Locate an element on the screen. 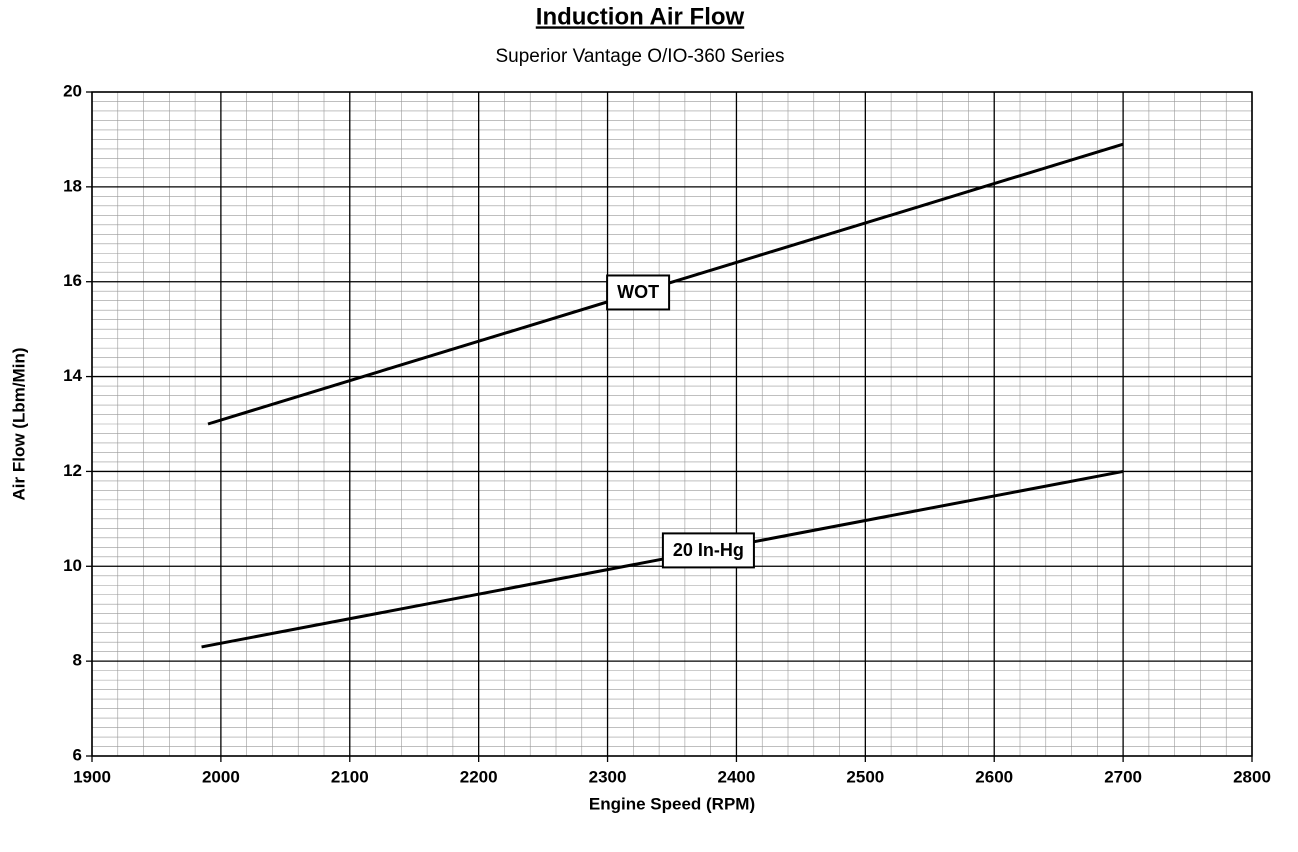 This screenshot has height=852, width=1298. x-tick-label: 2400 is located at coordinates (737, 776).